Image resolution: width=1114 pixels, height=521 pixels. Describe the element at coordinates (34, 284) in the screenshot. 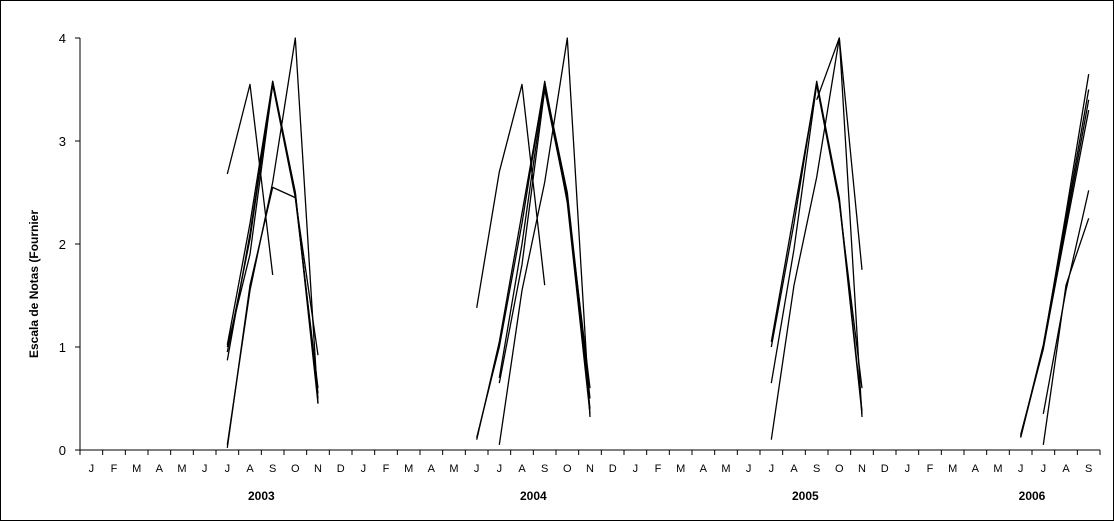

I see `y-axis-label: Escala de Notas (Fournier` at that location.